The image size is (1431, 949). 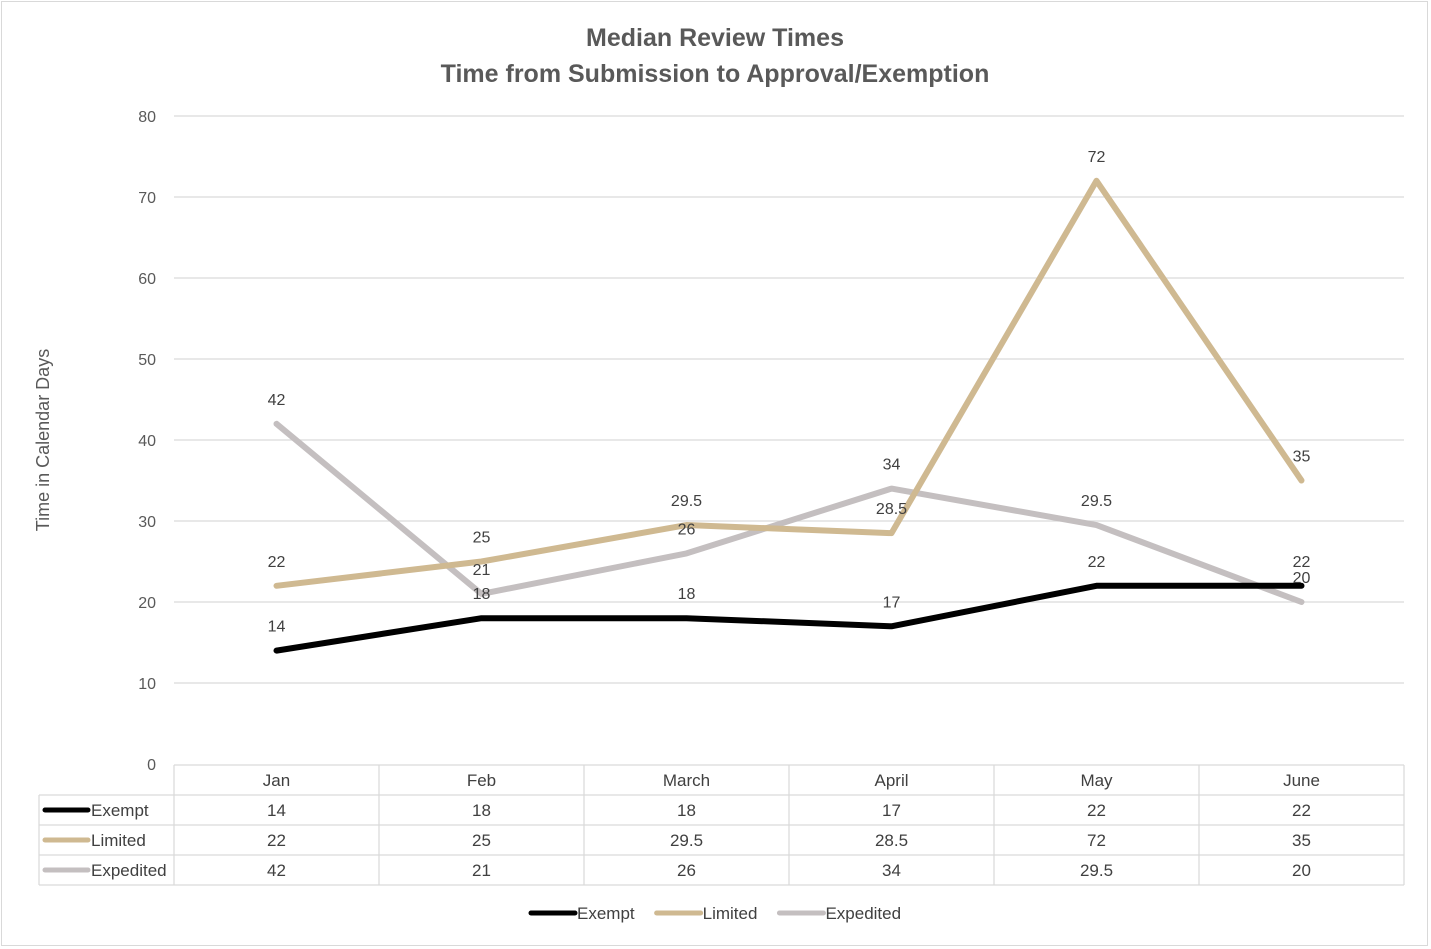 What do you see at coordinates (686, 501) in the screenshot?
I see `data-label-limited: 29.5` at bounding box center [686, 501].